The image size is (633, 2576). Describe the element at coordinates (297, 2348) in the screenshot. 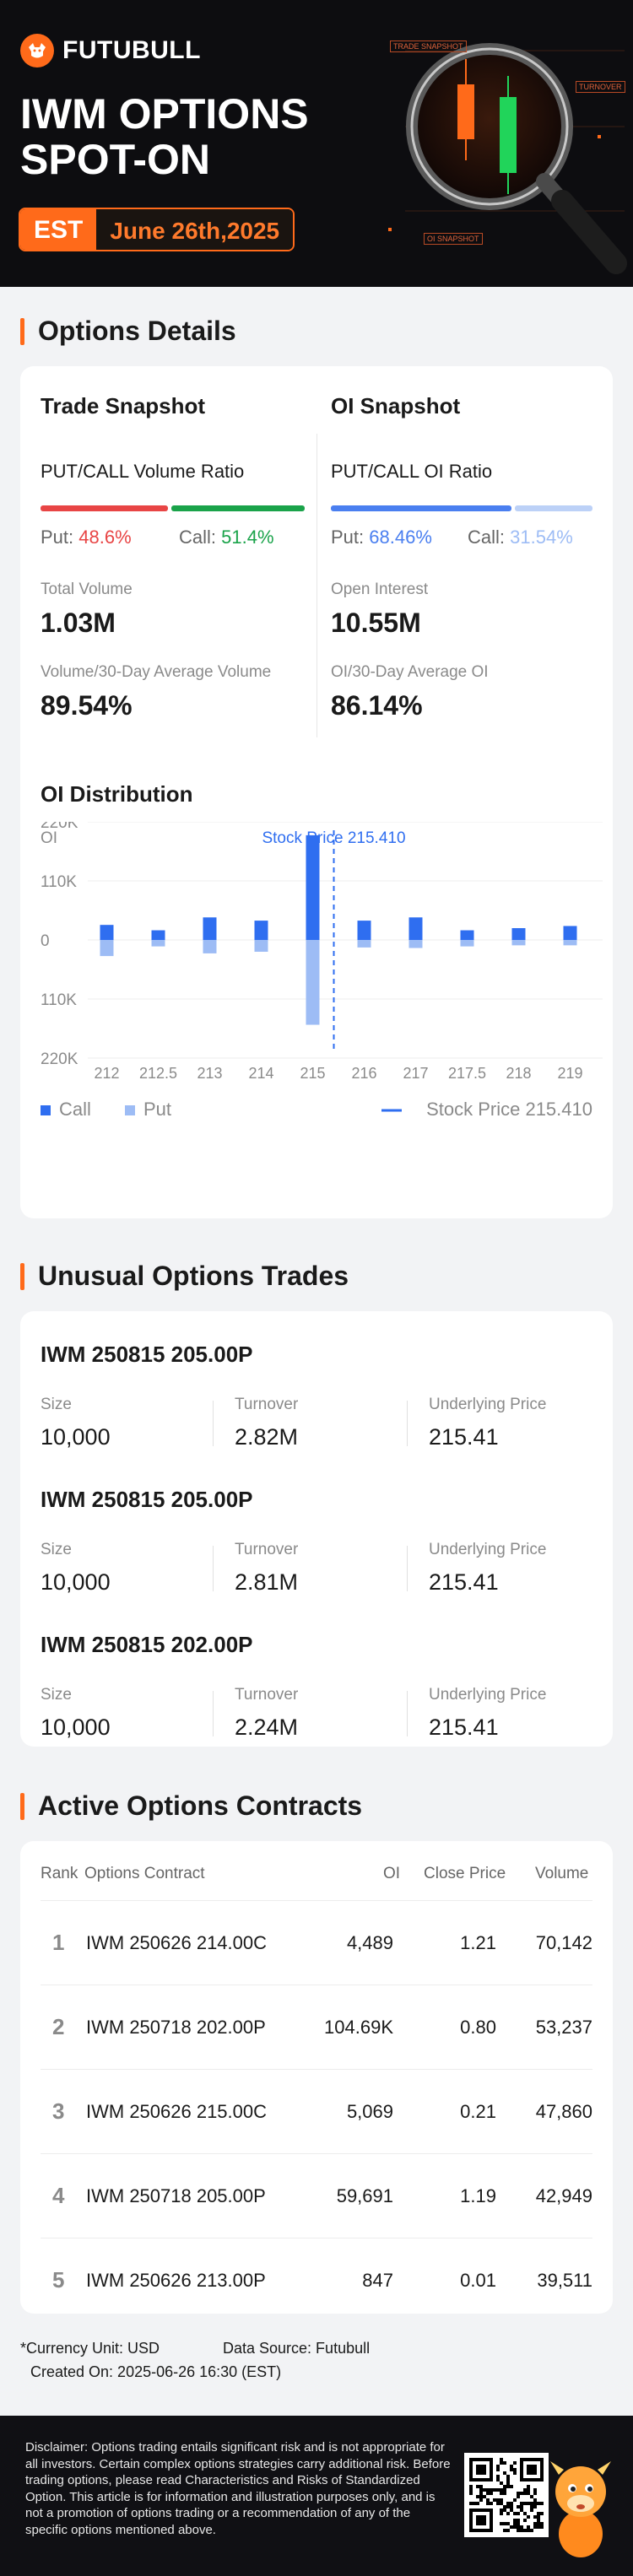

I see `data-source: Data Source: Futubull` at that location.